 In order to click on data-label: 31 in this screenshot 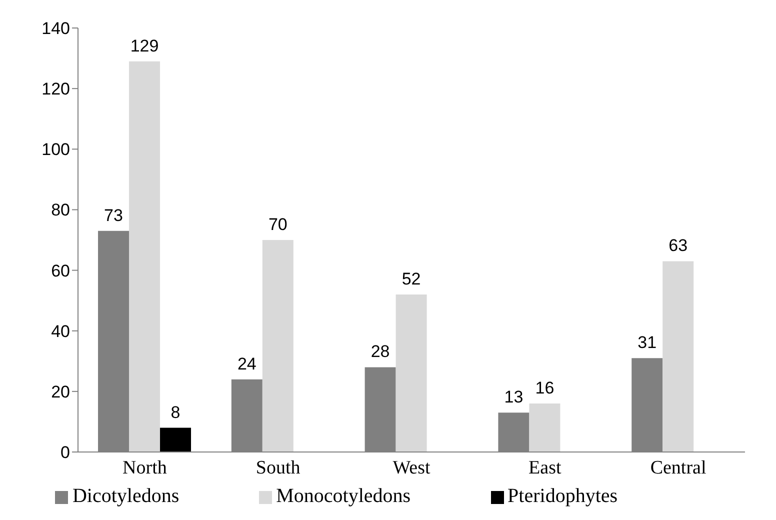, I will do `click(647, 342)`.